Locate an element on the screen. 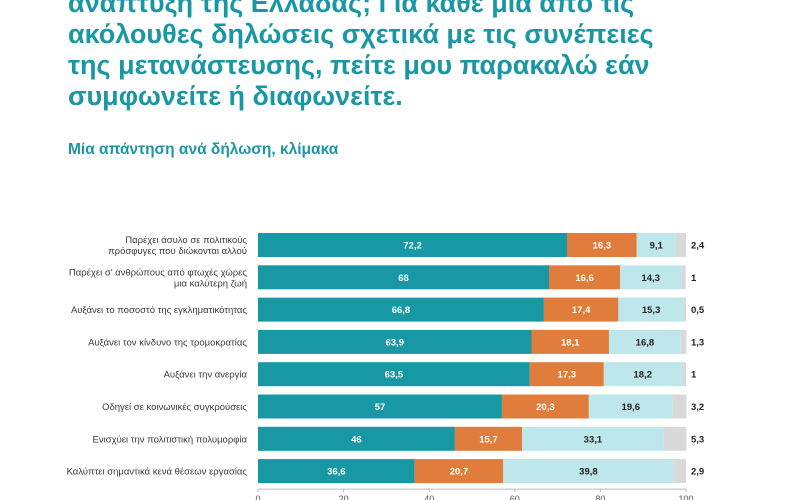 Image resolution: width=800 pixels, height=500 pixels. data-label: 16,3 is located at coordinates (602, 246).